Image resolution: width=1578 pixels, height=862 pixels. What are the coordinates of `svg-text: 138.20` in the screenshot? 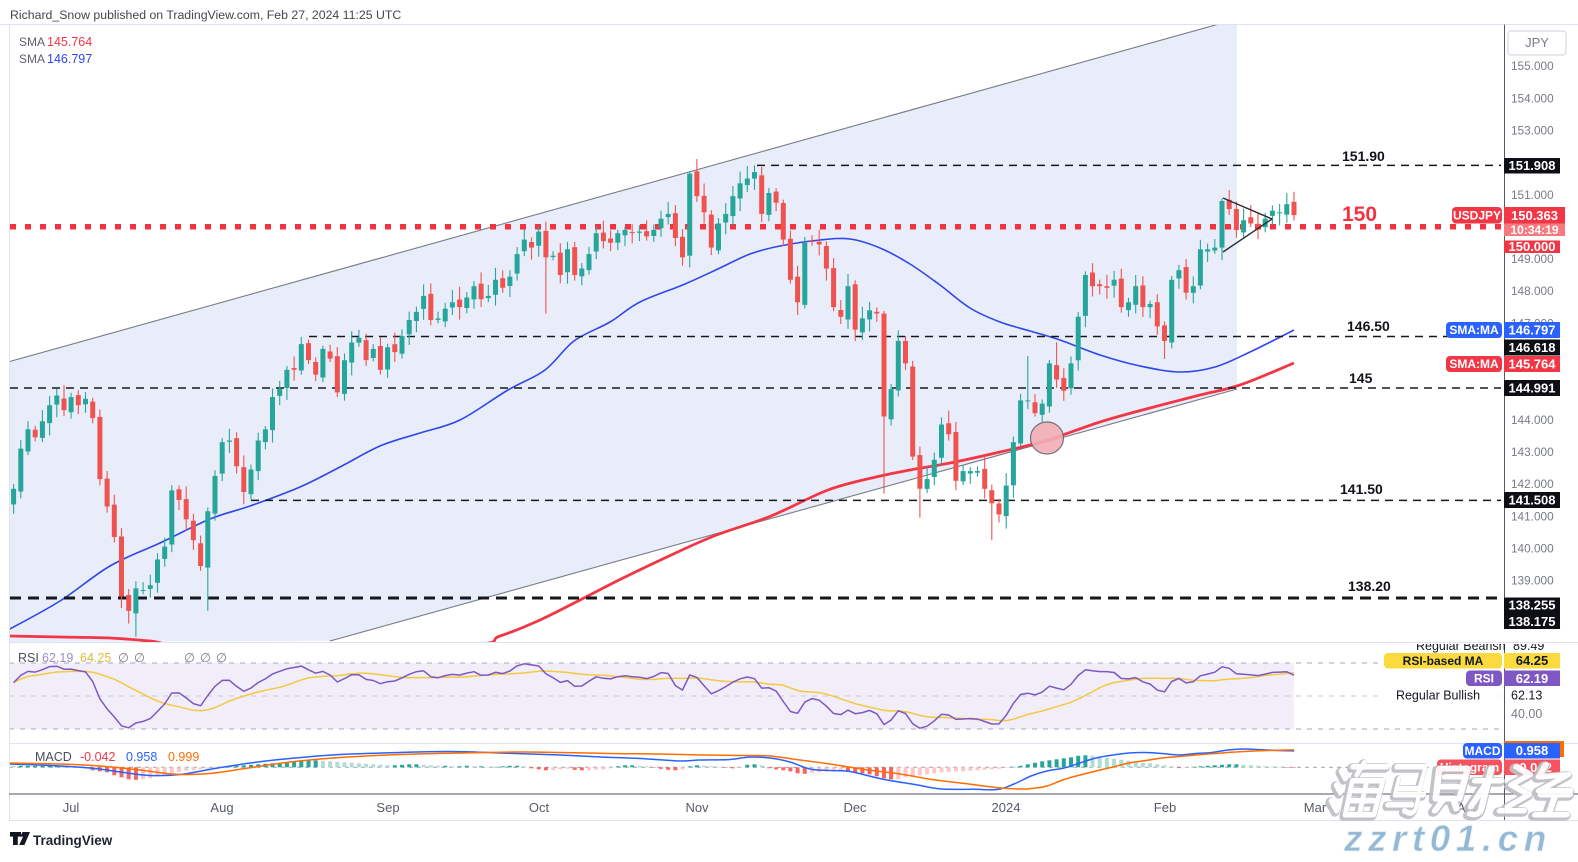 It's located at (1369, 586).